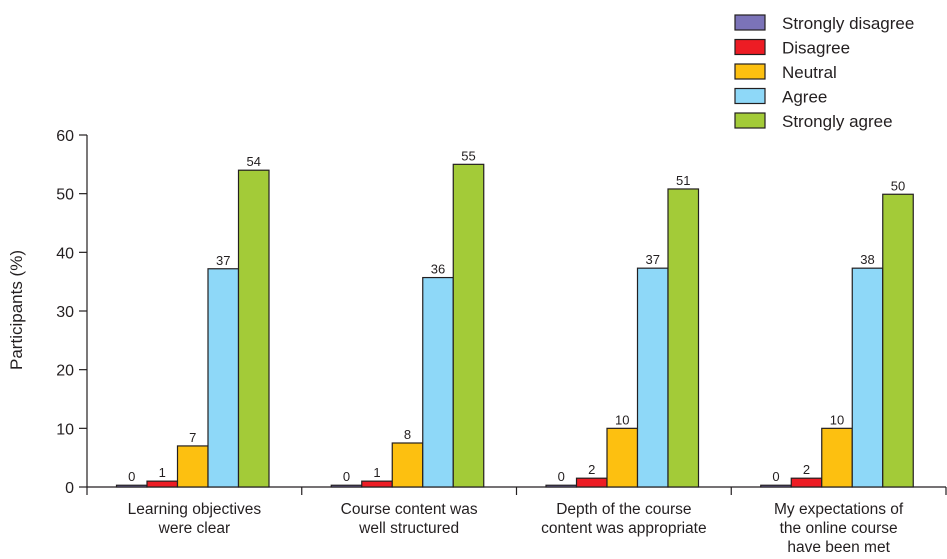 The width and height of the screenshot is (947, 559). What do you see at coordinates (809, 72) in the screenshot?
I see `legend-label: Neutral` at bounding box center [809, 72].